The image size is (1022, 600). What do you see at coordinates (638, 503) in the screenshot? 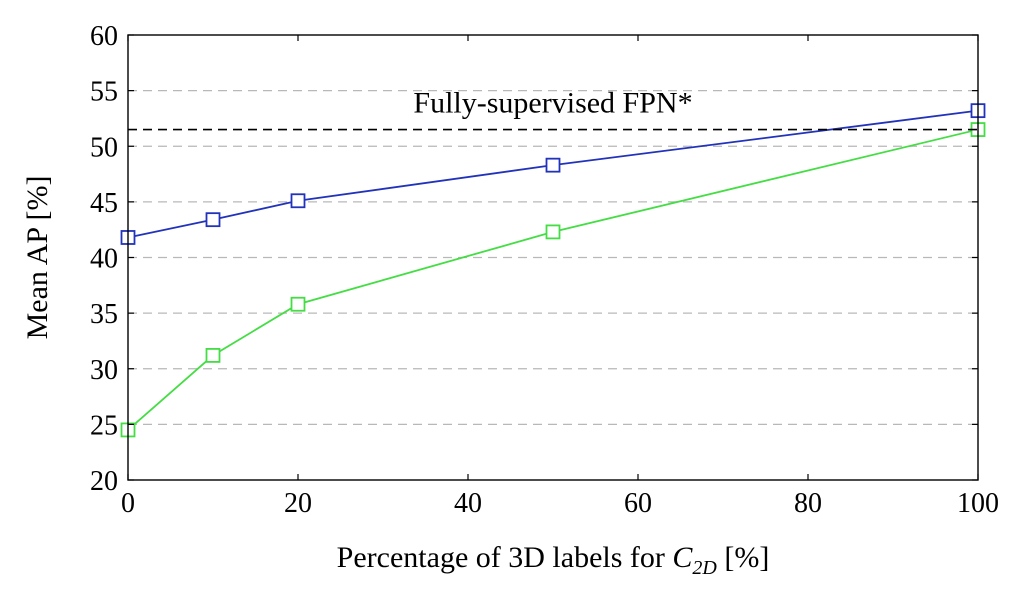
I see `x-tick-label: 60` at bounding box center [638, 503].